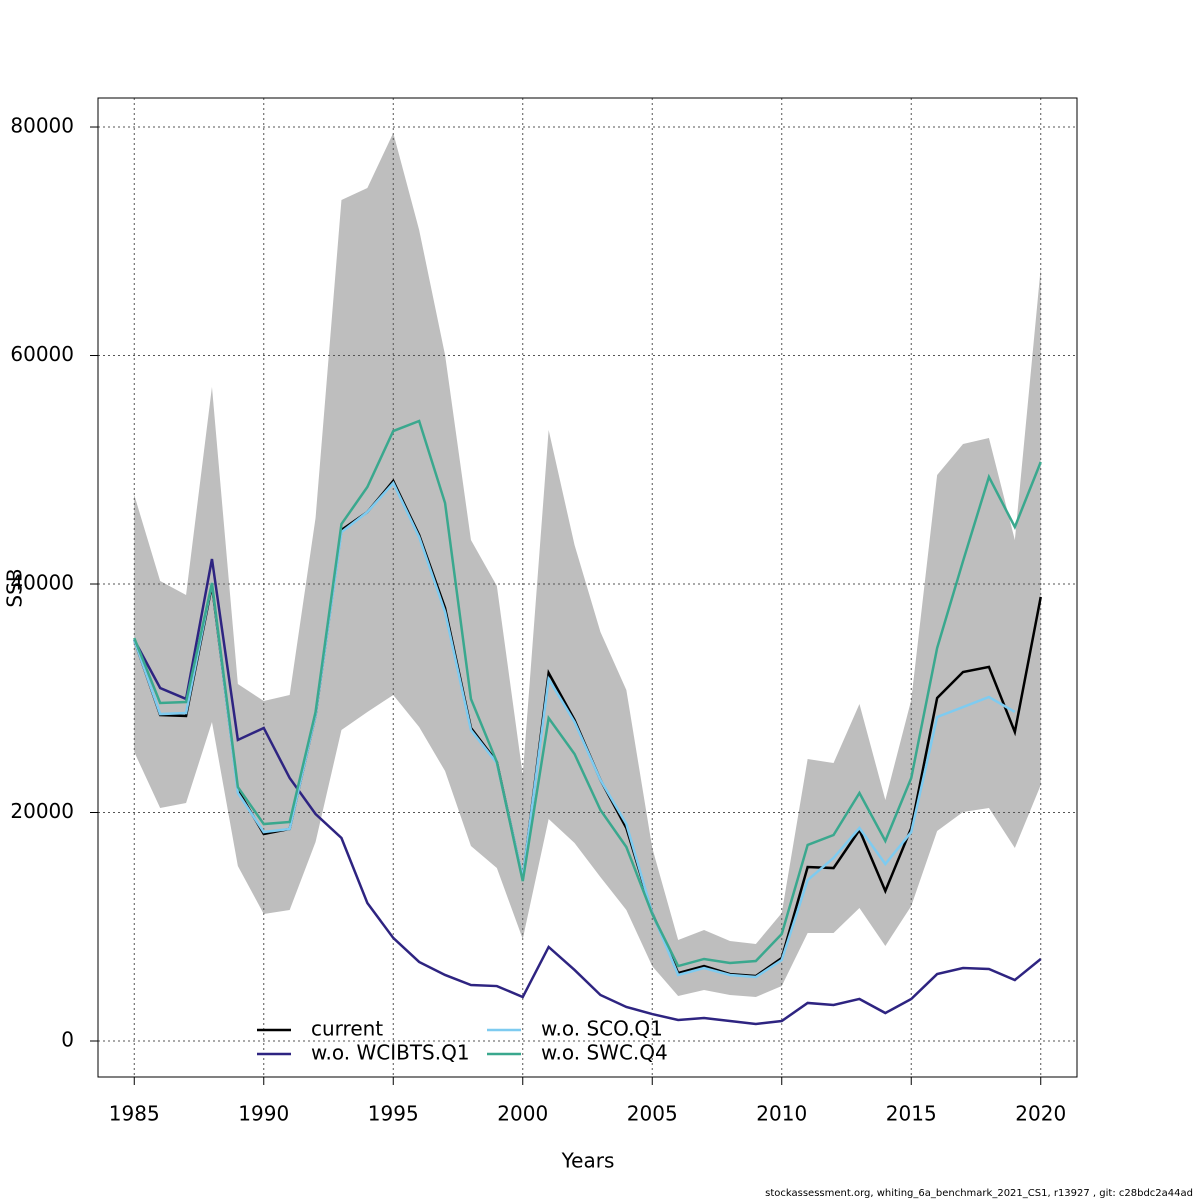 The image size is (1200, 1200). What do you see at coordinates (42, 583) in the screenshot?
I see `y-tick-label: 40000` at bounding box center [42, 583].